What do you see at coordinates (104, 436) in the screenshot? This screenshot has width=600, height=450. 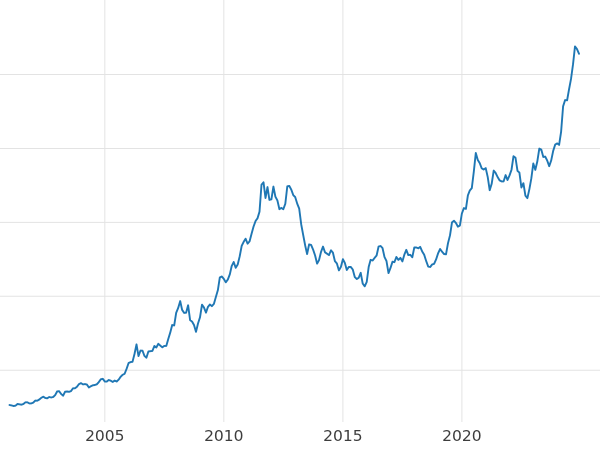 I see `x-tick-label: 2005` at bounding box center [104, 436].